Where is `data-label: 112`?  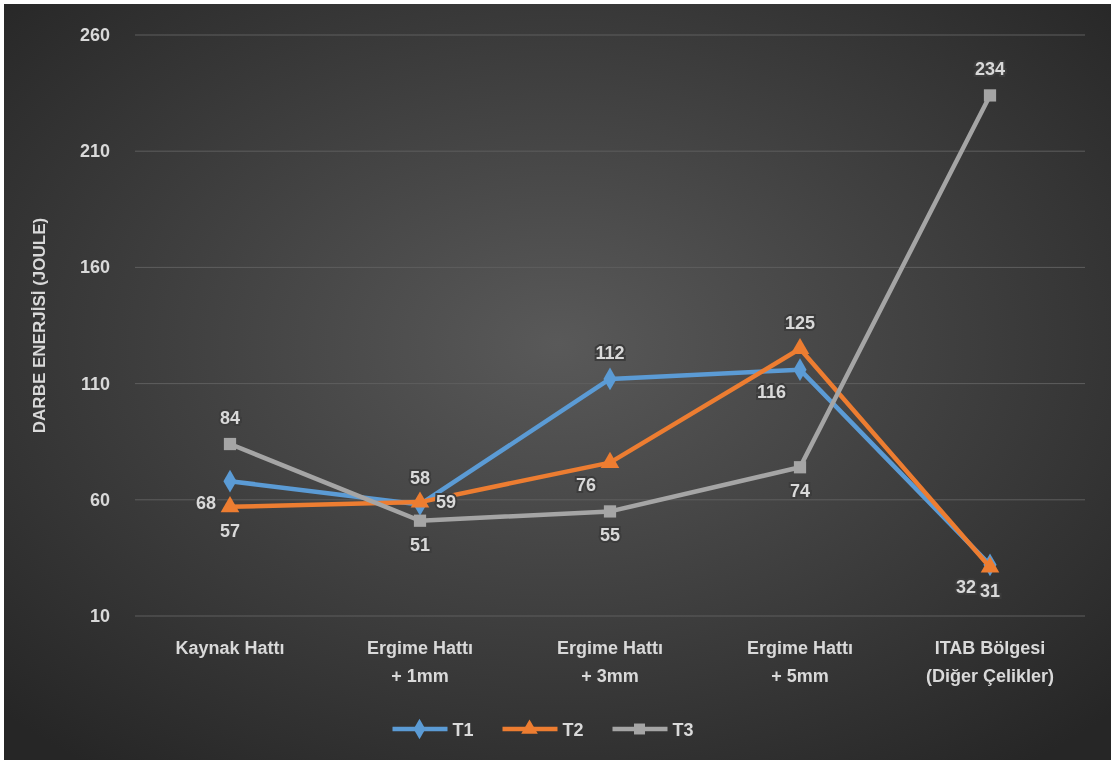
data-label: 112 is located at coordinates (610, 352).